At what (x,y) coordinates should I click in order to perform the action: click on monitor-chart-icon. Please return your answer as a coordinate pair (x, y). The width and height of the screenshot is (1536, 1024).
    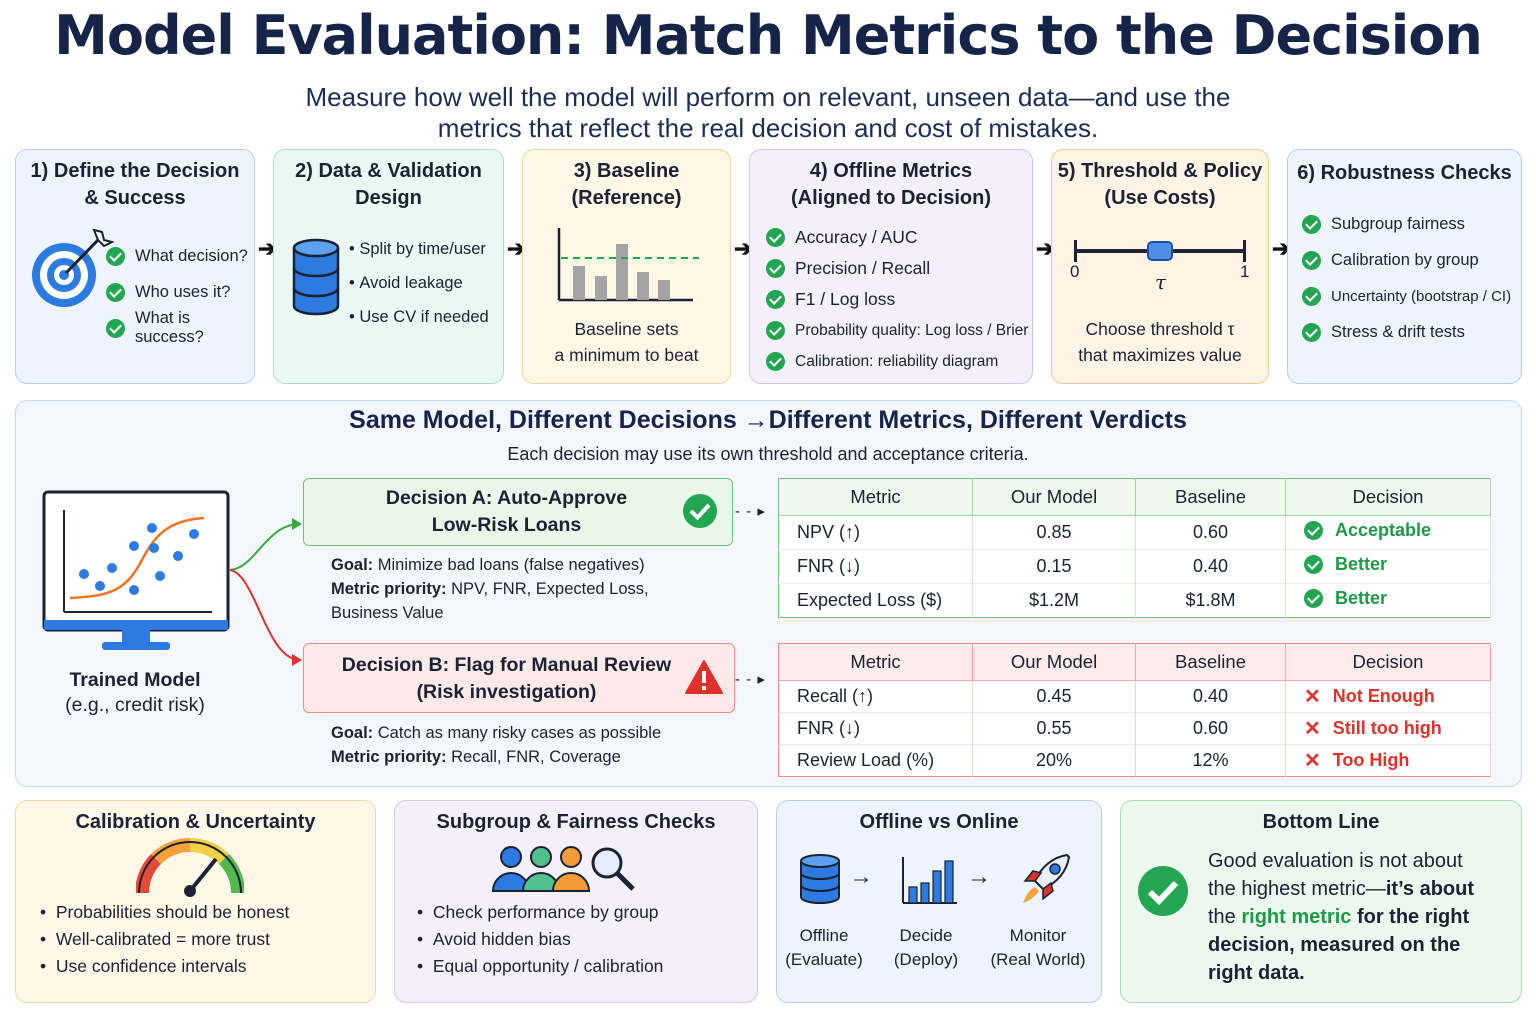
    Looking at the image, I should click on (136, 570).